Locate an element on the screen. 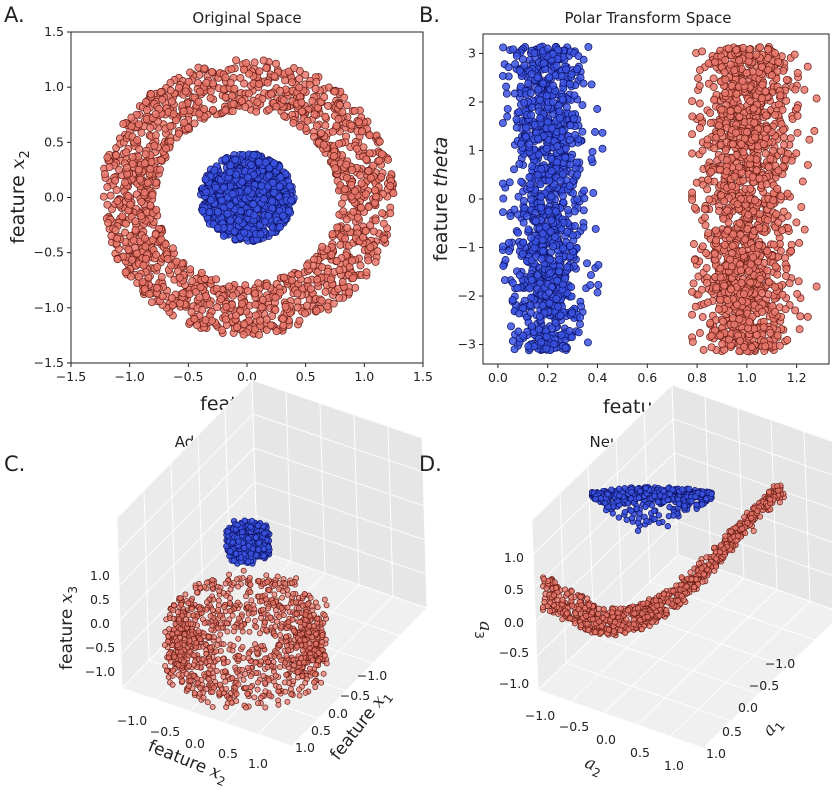 The height and width of the screenshot is (790, 832). x-tick-label: −0.5 is located at coordinates (188, 376).